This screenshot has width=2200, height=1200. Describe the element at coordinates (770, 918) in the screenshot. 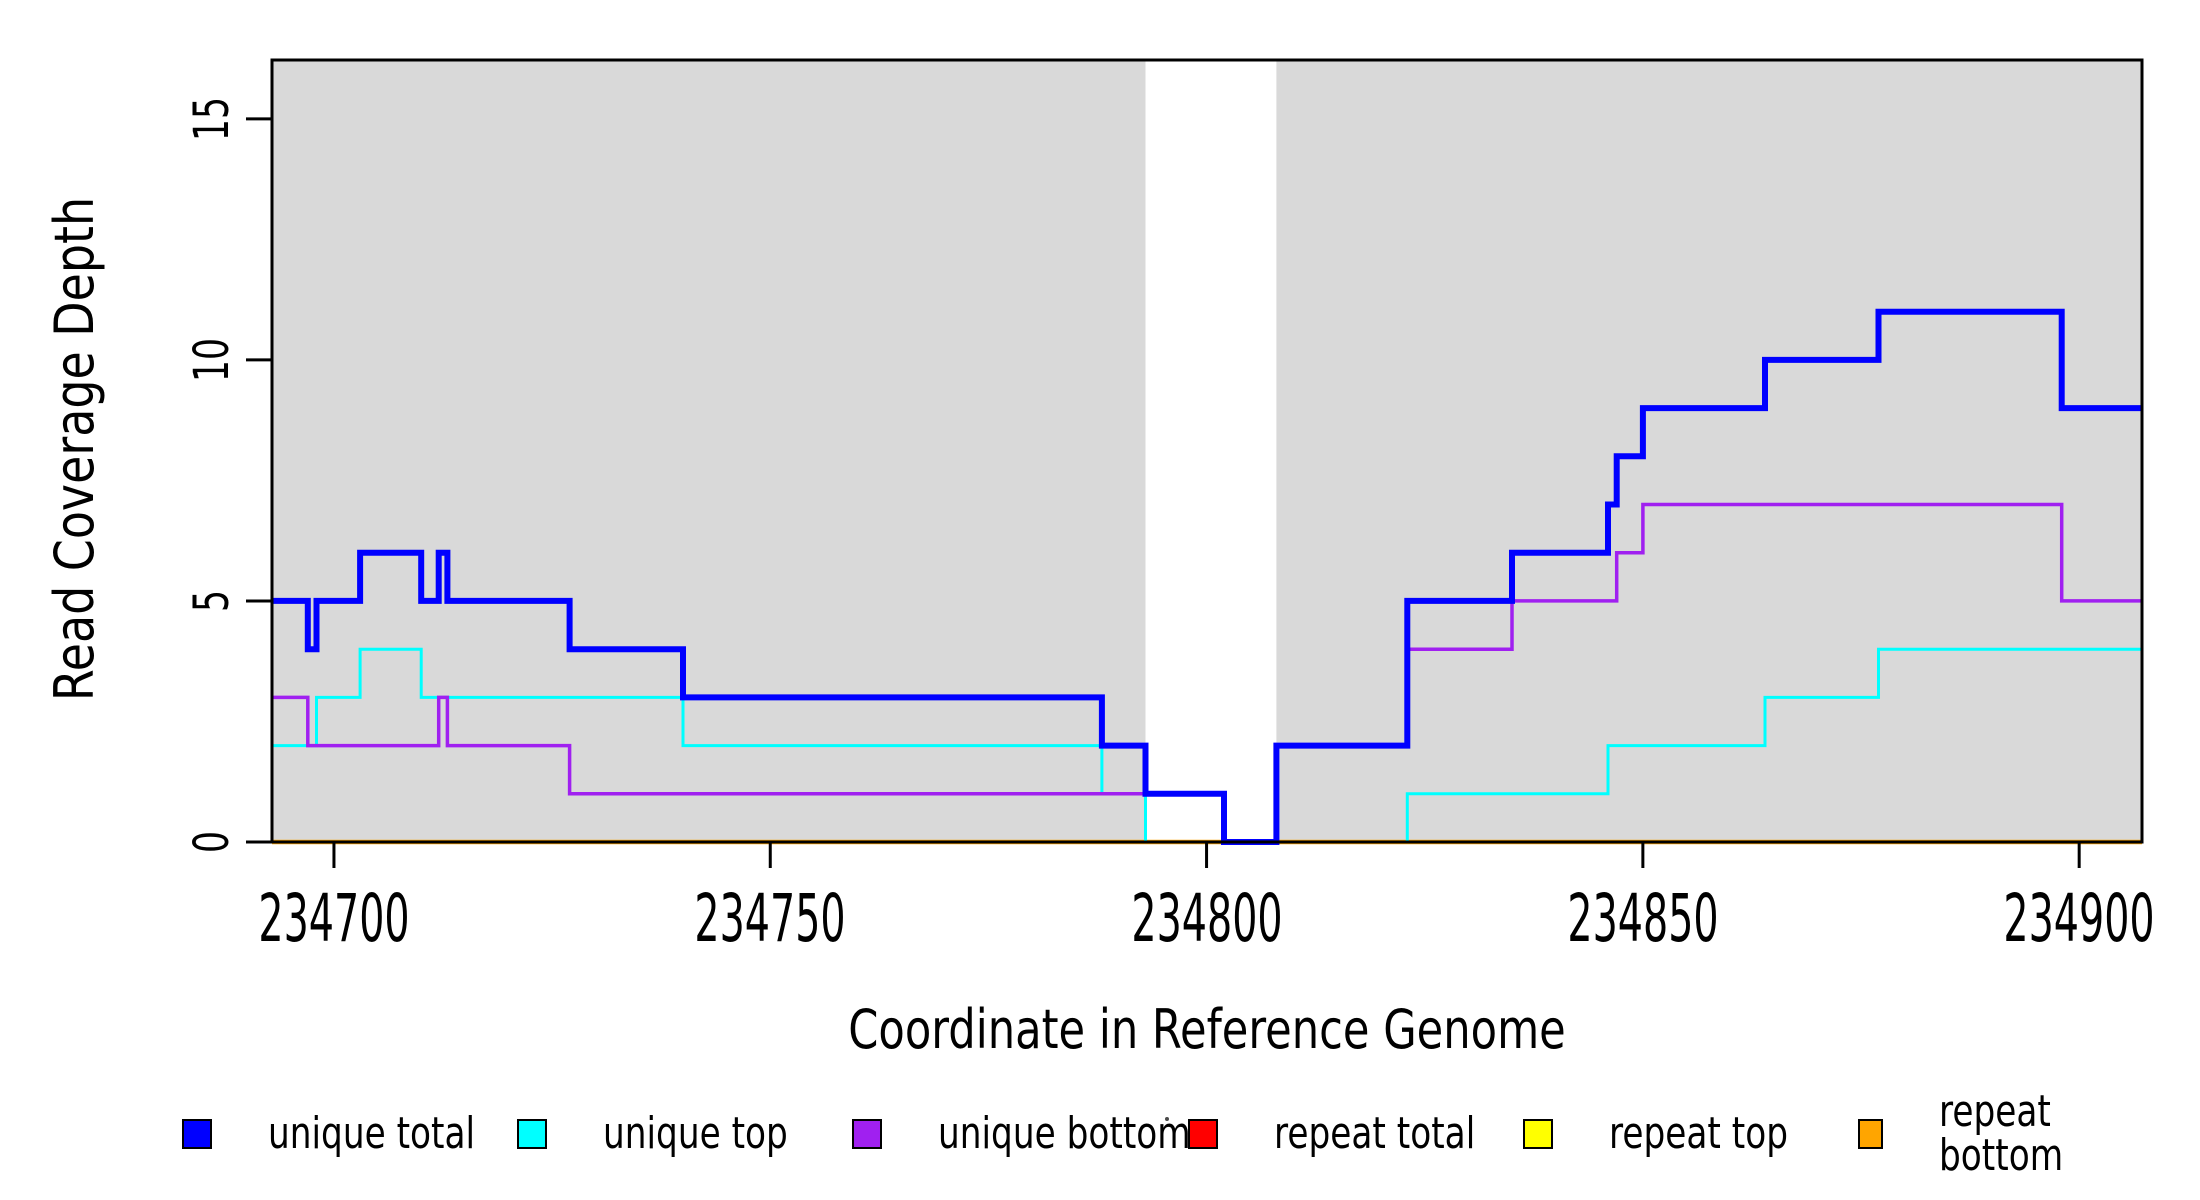

I see `x-tick-label: 234750` at that location.